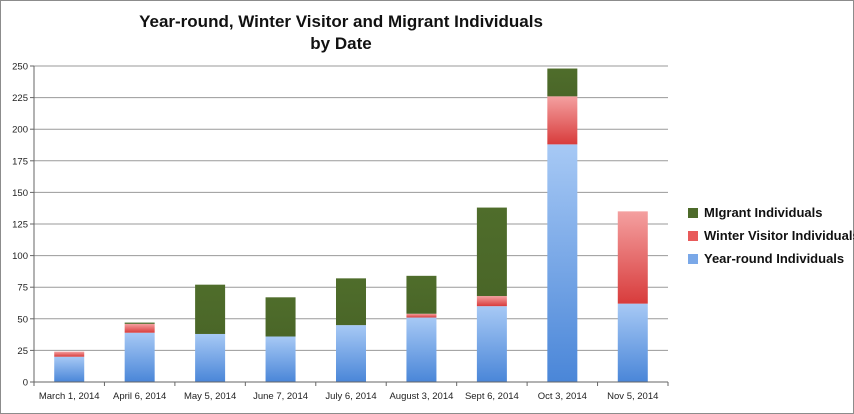 Image resolution: width=854 pixels, height=414 pixels. Describe the element at coordinates (341, 43) in the screenshot. I see `chart-title-line-2: by Date` at that location.